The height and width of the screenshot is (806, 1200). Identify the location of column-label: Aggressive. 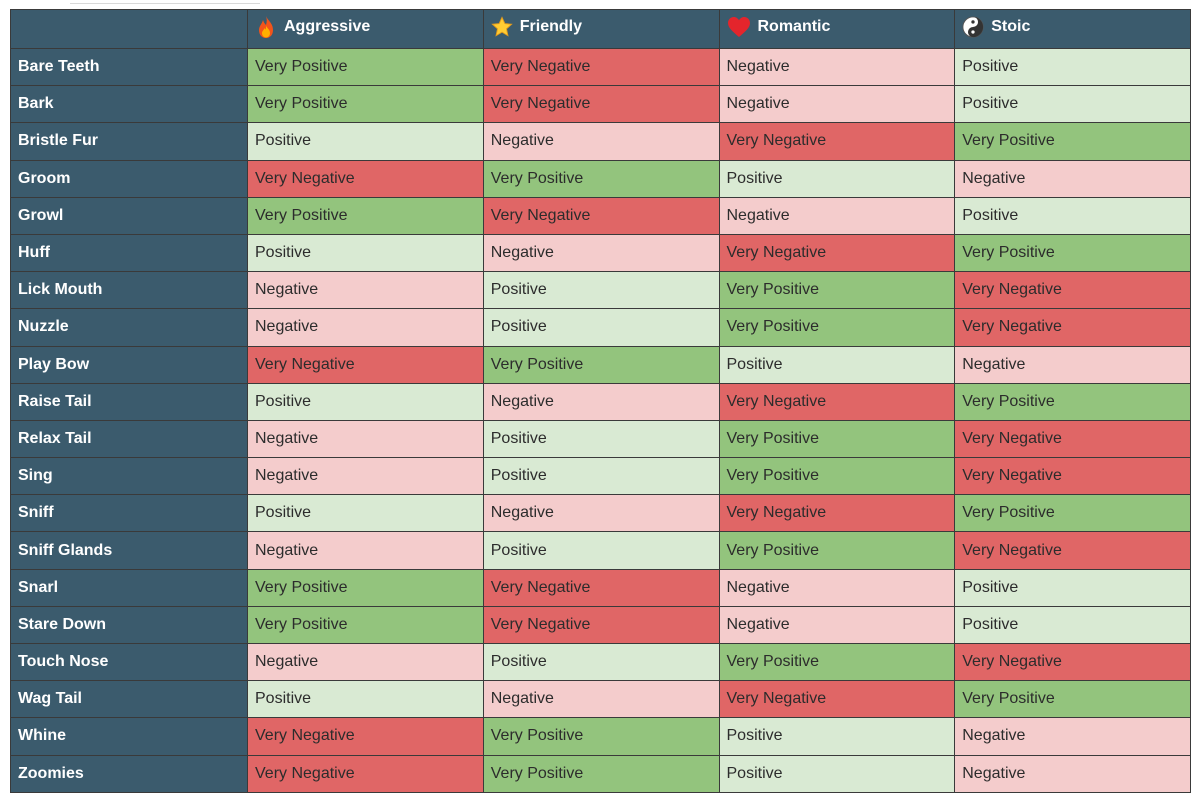
(327, 26).